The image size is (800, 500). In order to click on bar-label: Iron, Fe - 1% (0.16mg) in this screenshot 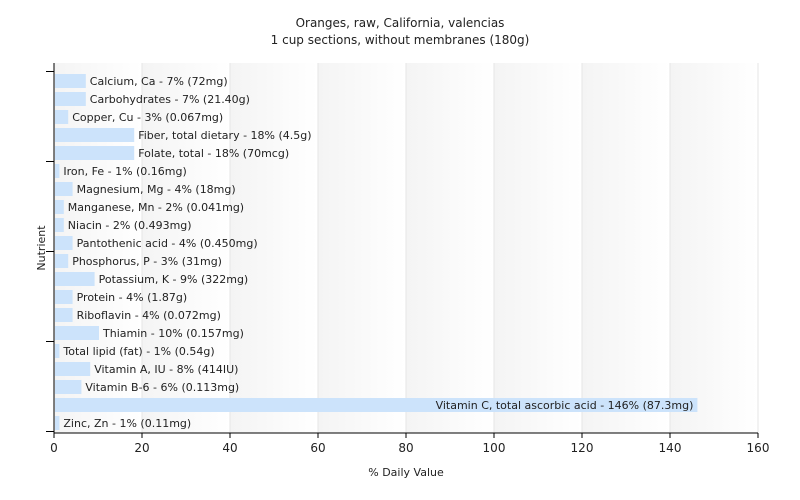, I will do `click(124, 171)`.